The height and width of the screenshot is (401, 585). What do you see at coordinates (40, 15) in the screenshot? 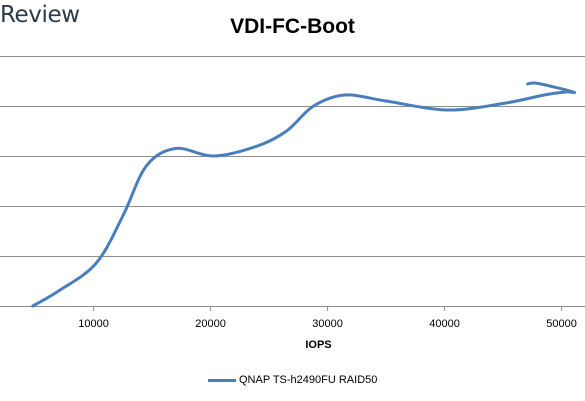
I see `brand-logo: Review` at bounding box center [40, 15].